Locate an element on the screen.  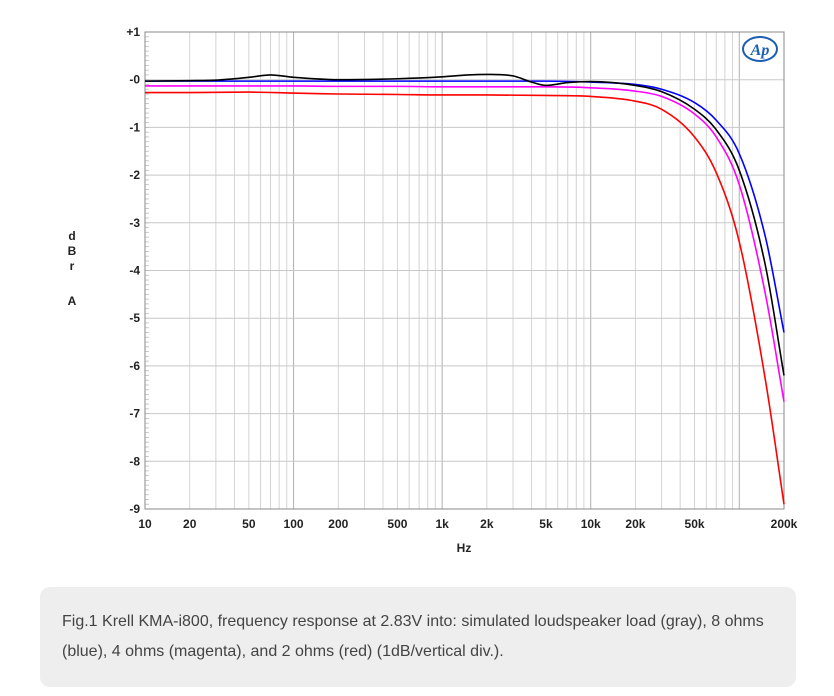
ap-logo: Ap is located at coordinates (760, 49).